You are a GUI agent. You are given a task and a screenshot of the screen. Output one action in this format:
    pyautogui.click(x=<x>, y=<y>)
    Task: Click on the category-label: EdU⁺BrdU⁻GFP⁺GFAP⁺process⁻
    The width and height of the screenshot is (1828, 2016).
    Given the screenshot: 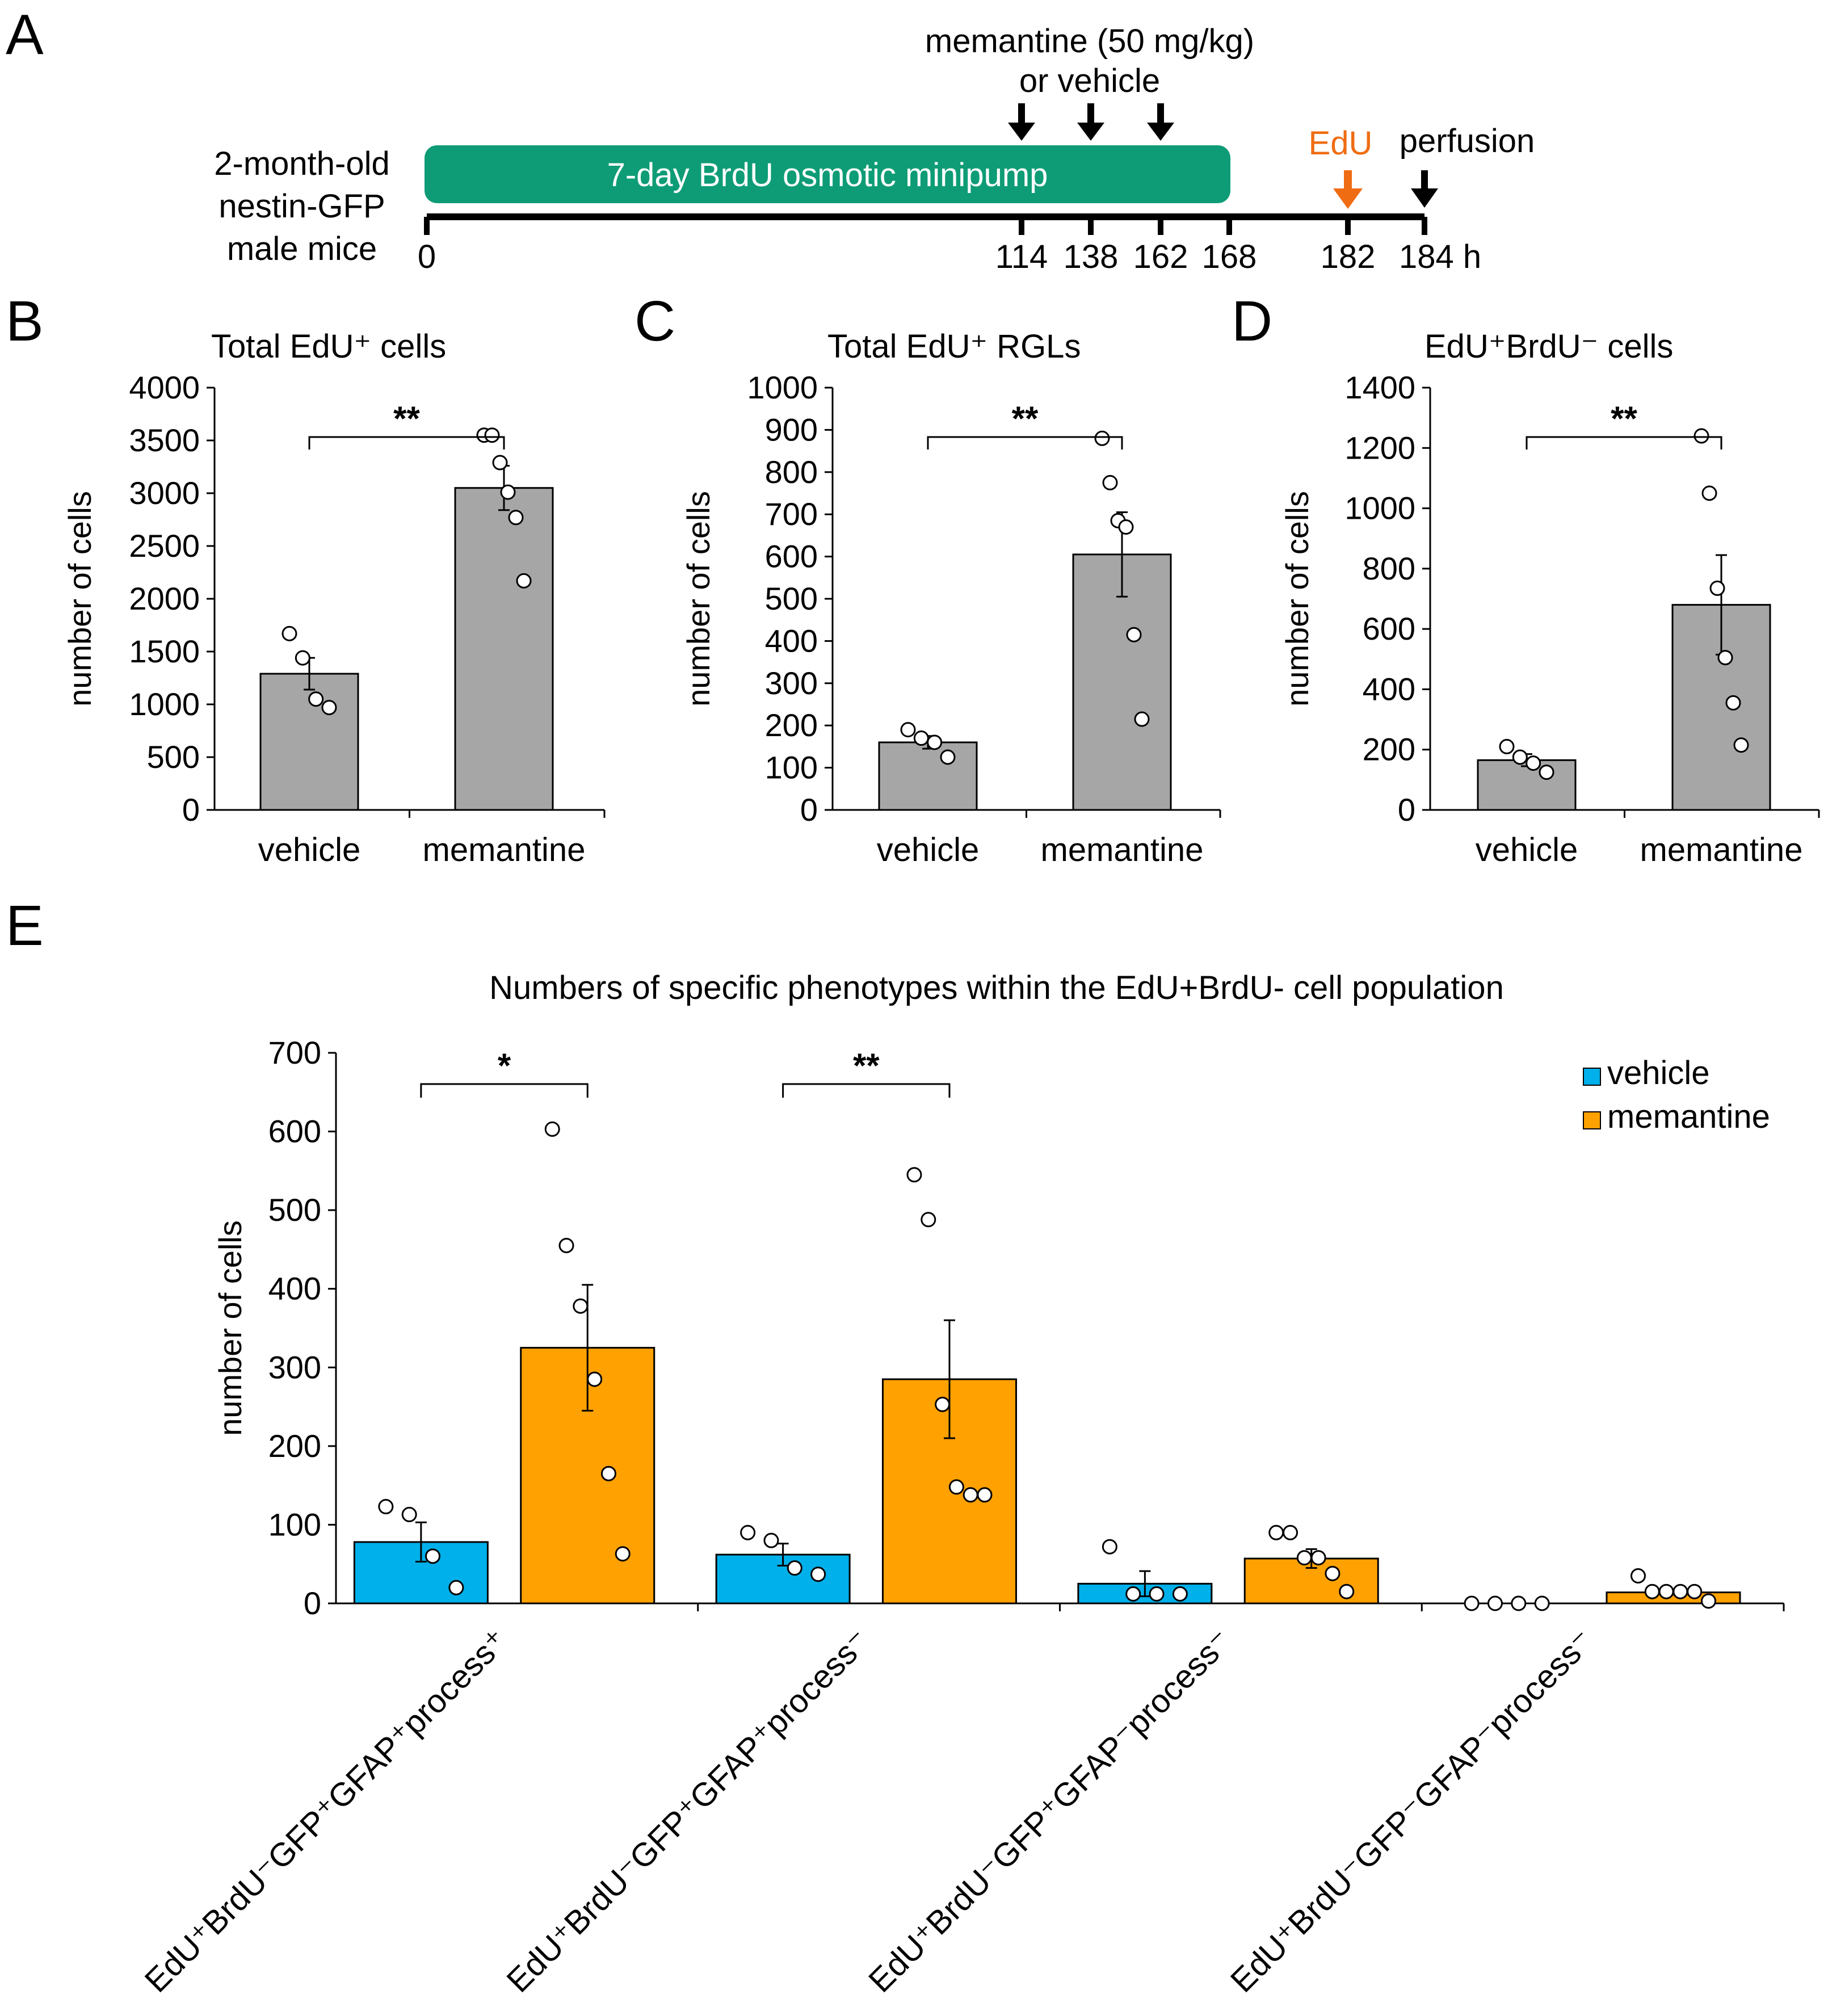 What is the action you would take?
    pyautogui.click(x=688, y=1811)
    